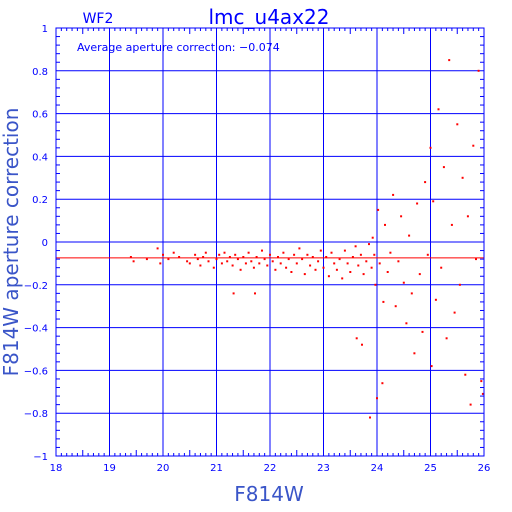  What do you see at coordinates (36, 243) in the screenshot?
I see `y-tick-labels: −1 −0.8 −0.6 −0.4 −0.2 0 0.2 0.4 0.6 0.8 1` at bounding box center [36, 243].